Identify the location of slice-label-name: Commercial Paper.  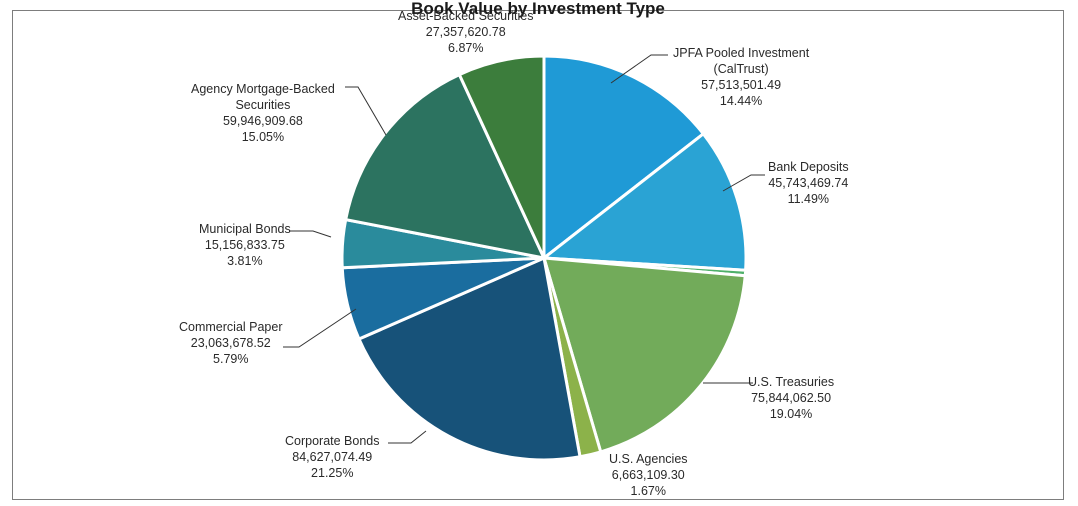
(231, 327).